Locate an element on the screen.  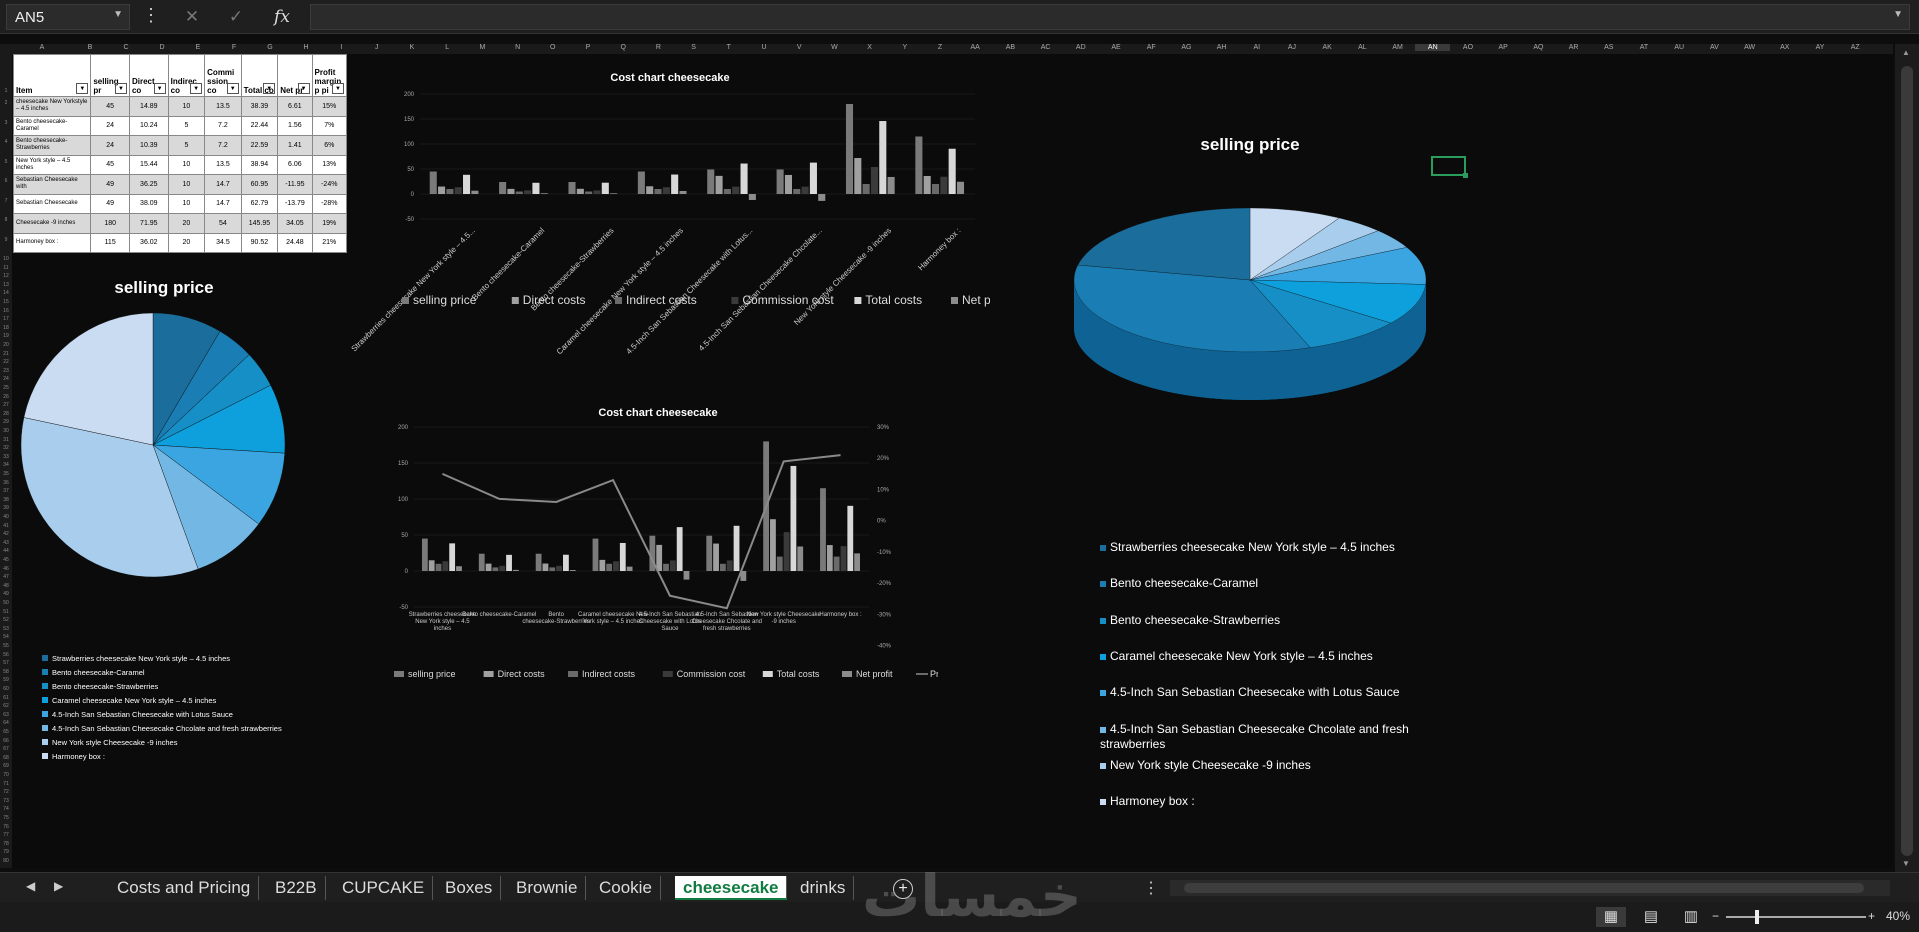
value-cell: 145.95 is located at coordinates (259, 223).